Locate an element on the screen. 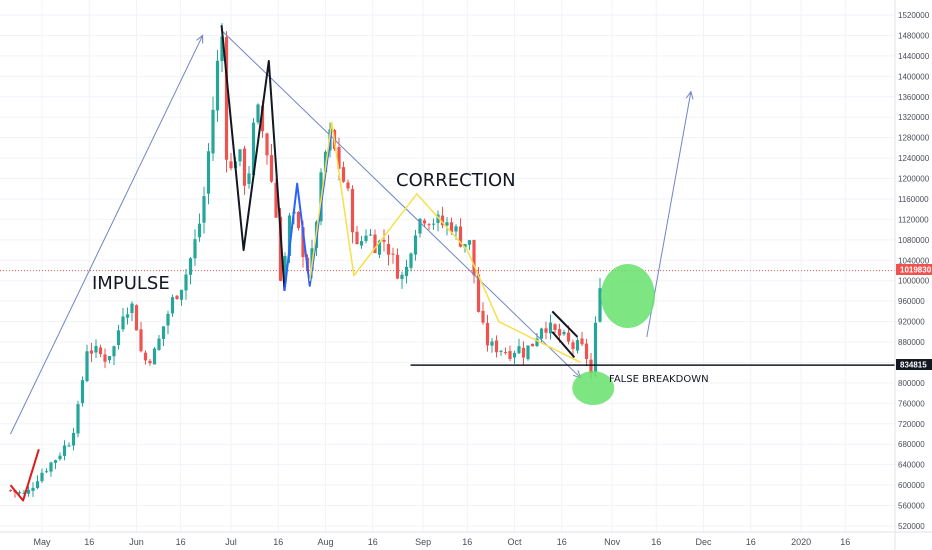 The image size is (932, 550). y-tick-label: 880000 is located at coordinates (911, 342).